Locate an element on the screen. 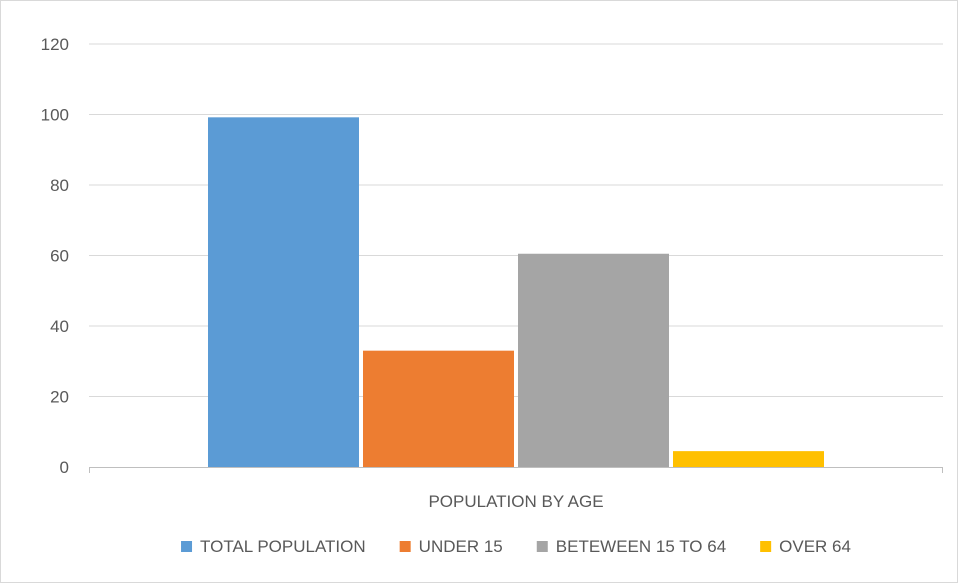  y-tick-label: 40 is located at coordinates (59, 326).